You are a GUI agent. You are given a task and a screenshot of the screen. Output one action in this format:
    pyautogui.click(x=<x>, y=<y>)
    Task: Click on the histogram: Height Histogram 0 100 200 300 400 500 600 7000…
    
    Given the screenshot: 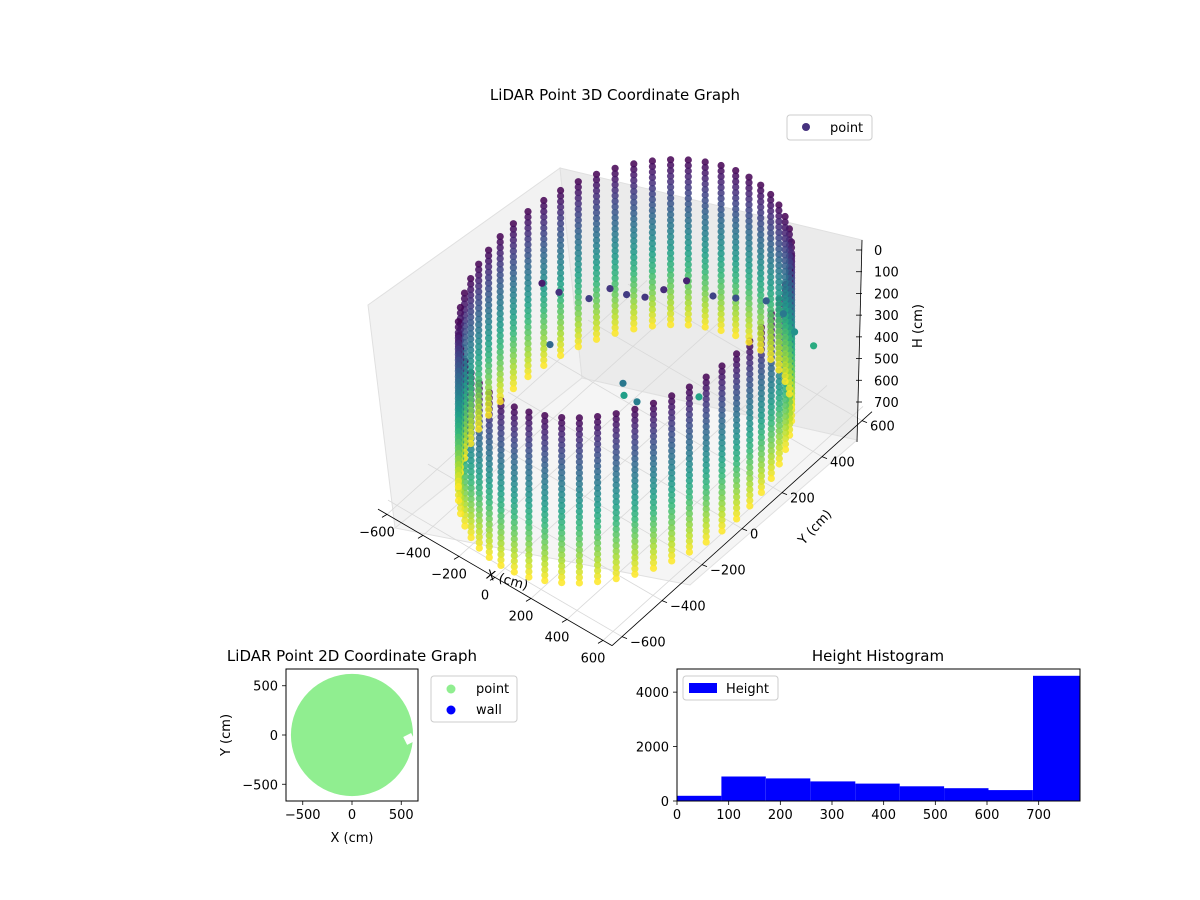 What is the action you would take?
    pyautogui.click(x=858, y=735)
    